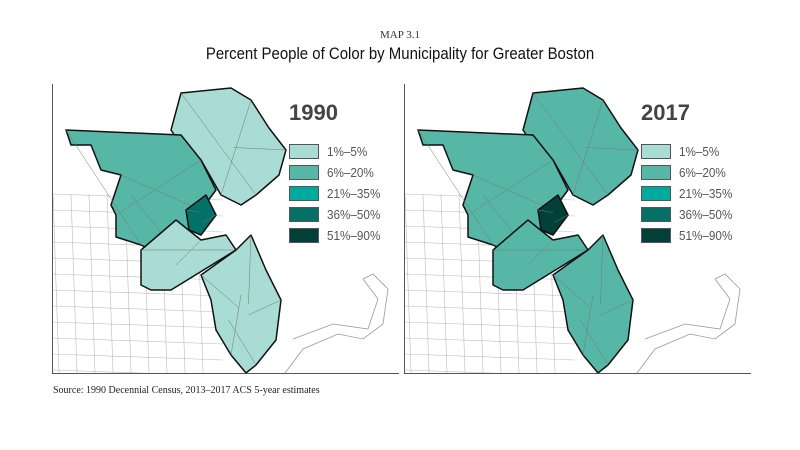 The width and height of the screenshot is (800, 450). I want to click on map-label: MAP 3.1, so click(400, 35).